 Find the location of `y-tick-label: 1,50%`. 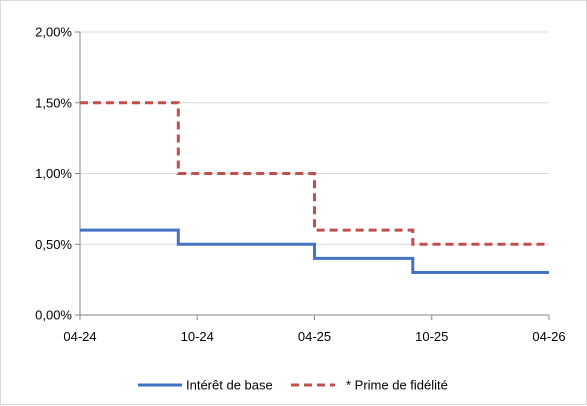

y-tick-label: 1,50% is located at coordinates (53, 102).